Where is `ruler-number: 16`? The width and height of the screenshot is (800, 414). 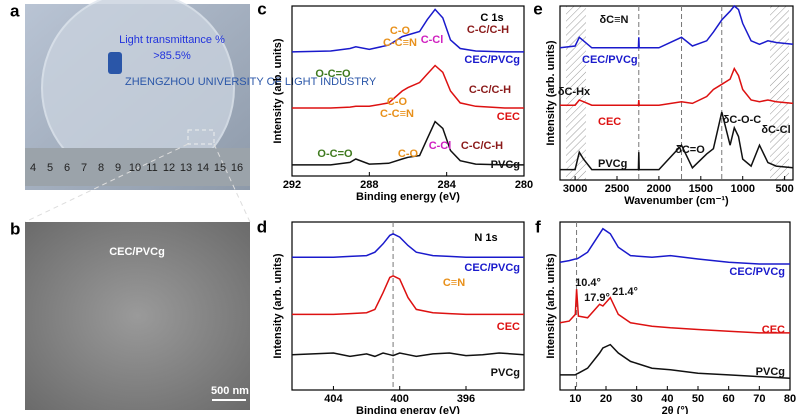 ruler-number: 16 is located at coordinates (237, 168).